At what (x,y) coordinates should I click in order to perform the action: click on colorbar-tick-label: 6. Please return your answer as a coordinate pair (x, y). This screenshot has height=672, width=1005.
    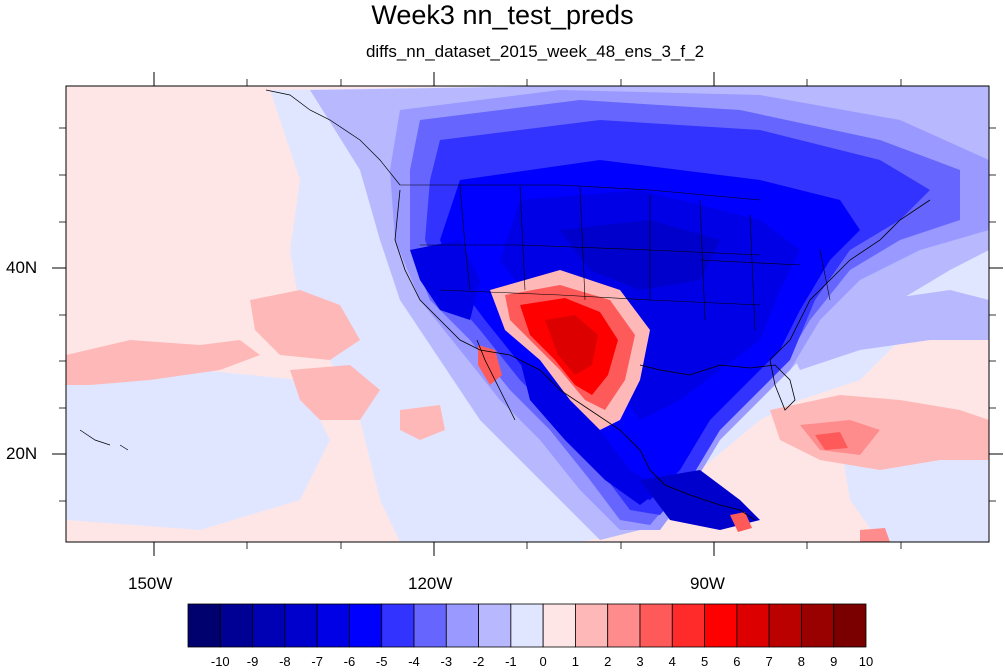
    Looking at the image, I should click on (737, 661).